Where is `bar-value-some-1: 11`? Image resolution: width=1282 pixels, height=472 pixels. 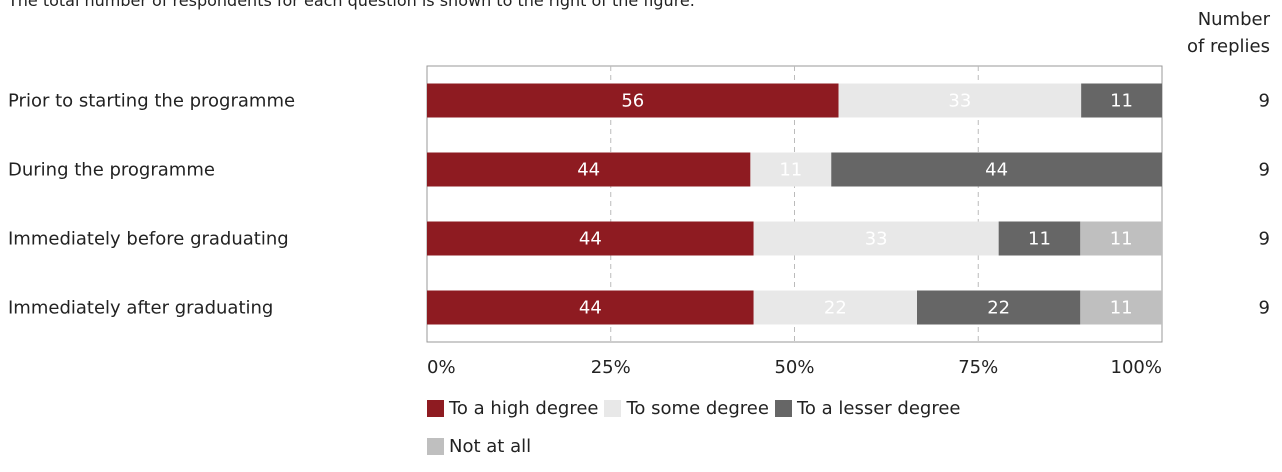 bar-value-some-1: 11 is located at coordinates (790, 170).